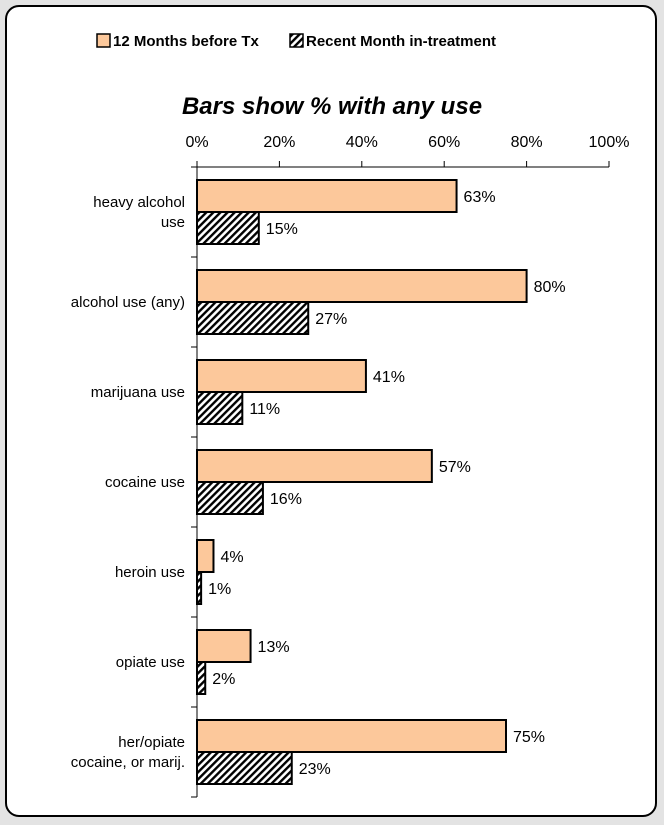 The width and height of the screenshot is (664, 825). I want to click on x-tick-label: 80%, so click(527, 142).